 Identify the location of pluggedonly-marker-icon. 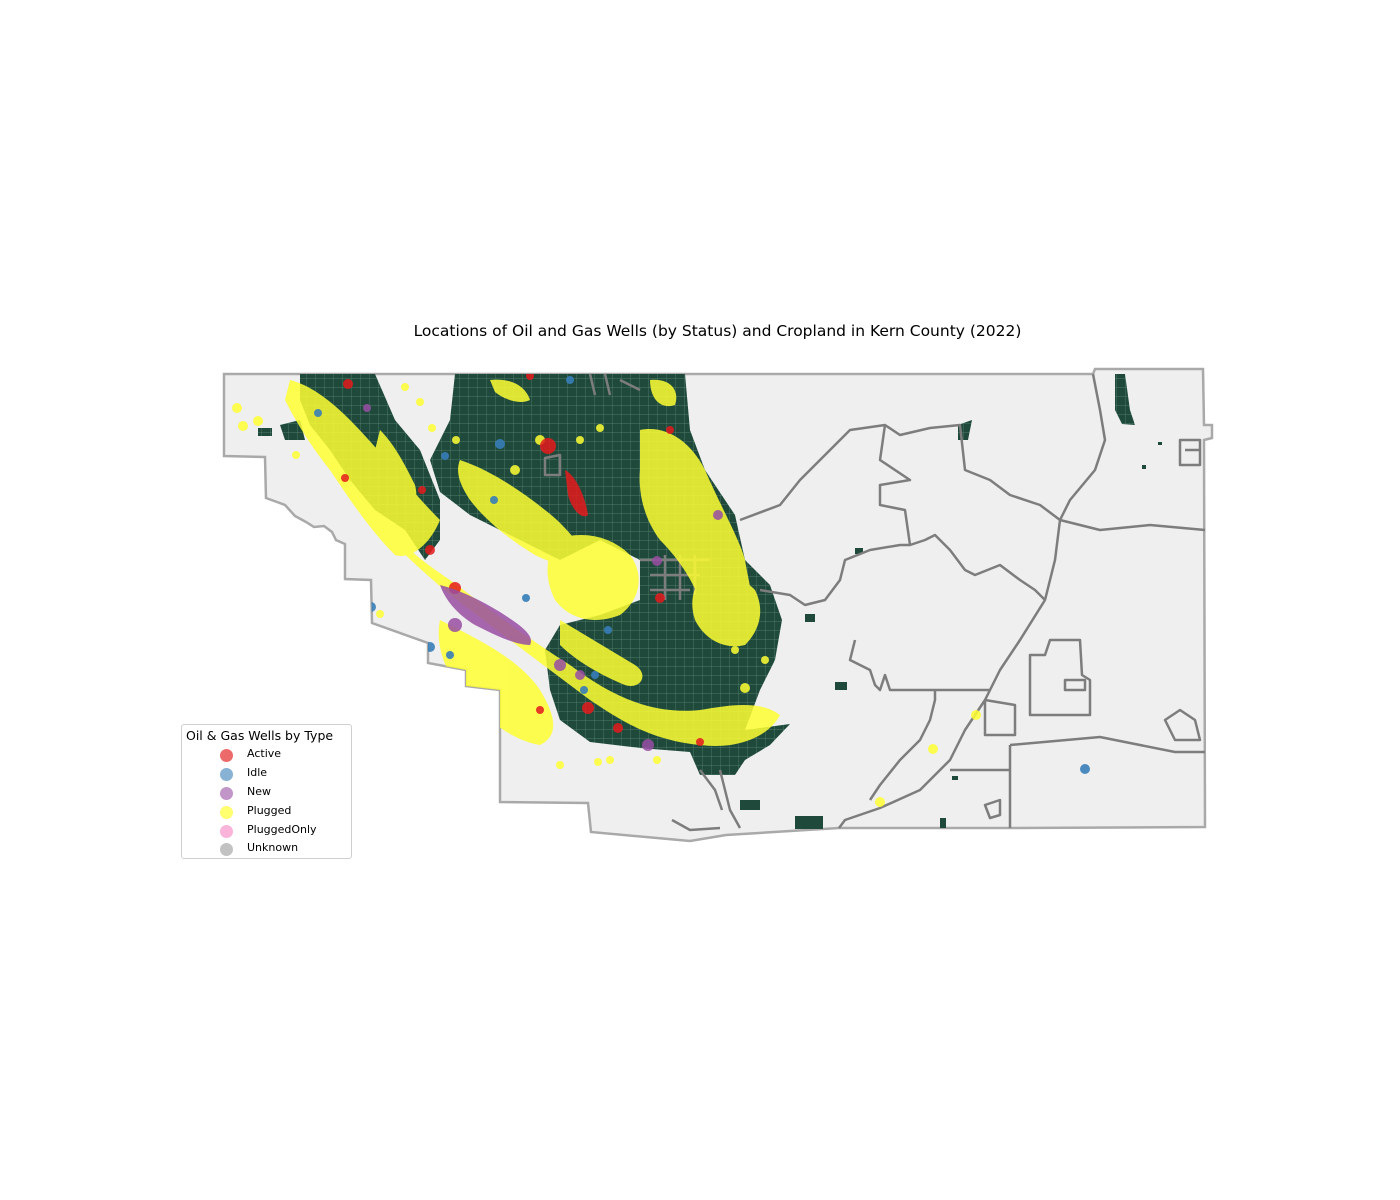
(226, 831).